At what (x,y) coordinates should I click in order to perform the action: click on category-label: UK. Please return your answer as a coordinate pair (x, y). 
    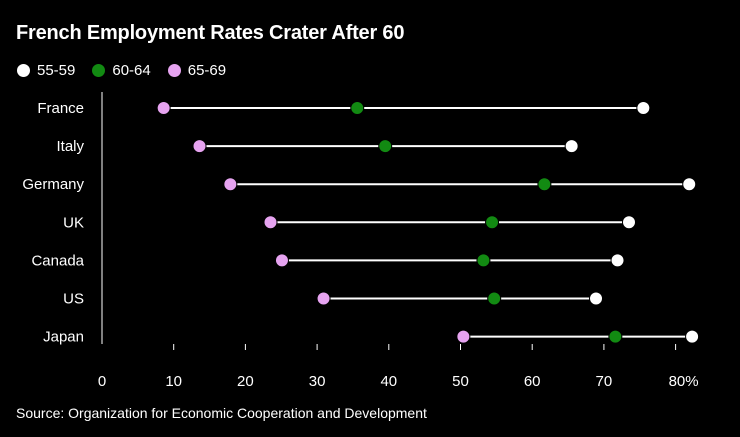
    Looking at the image, I should click on (73, 222).